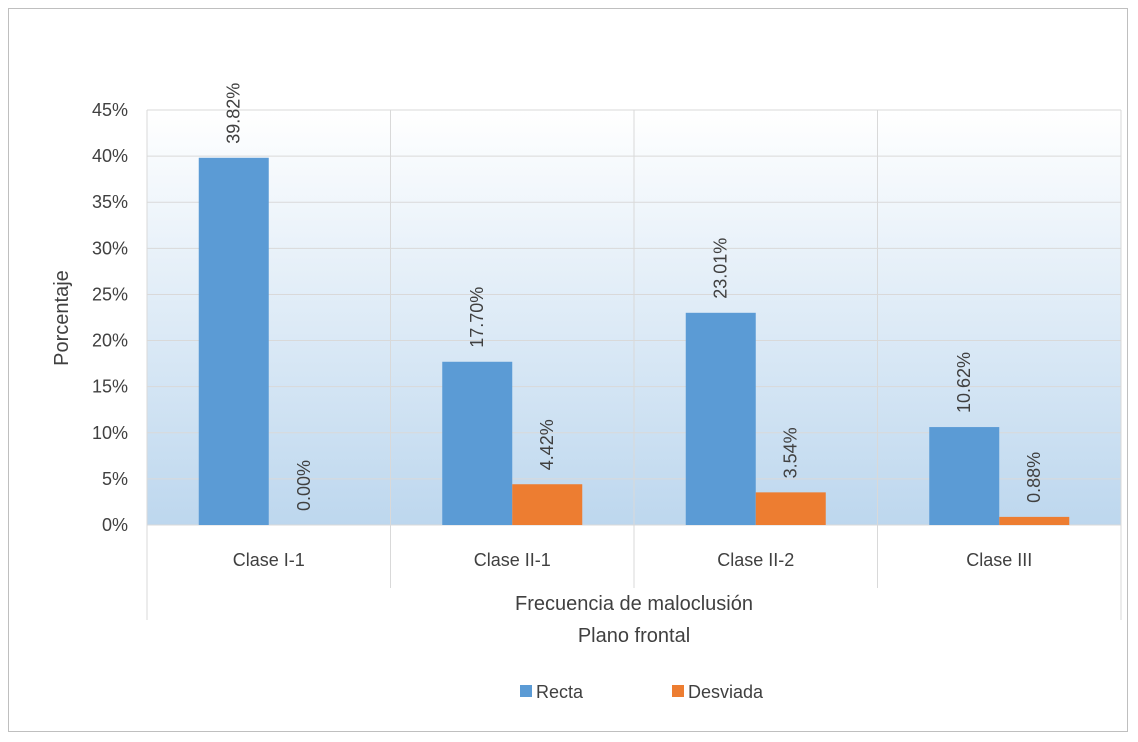  Describe the element at coordinates (110, 202) in the screenshot. I see `y-tick-label: 35%` at that location.